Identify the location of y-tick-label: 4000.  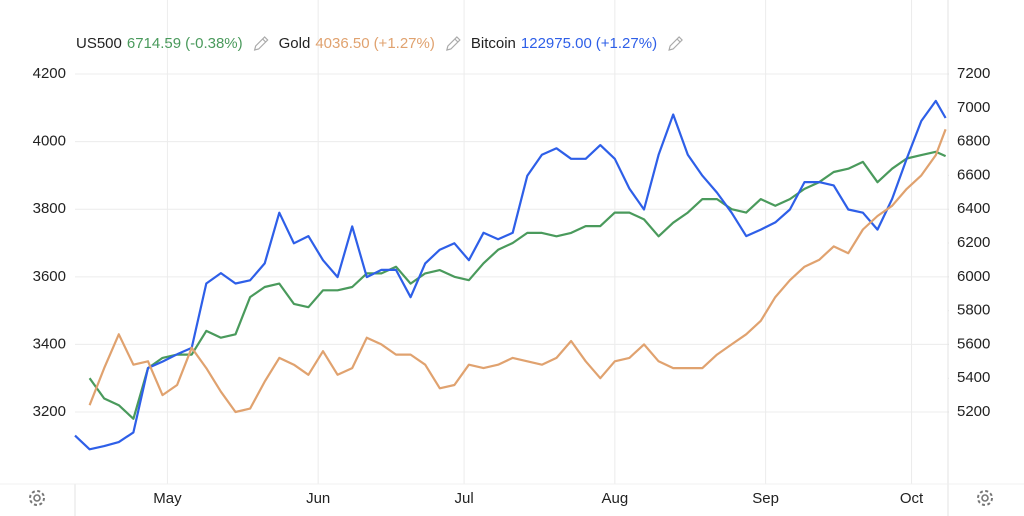
(49, 141).